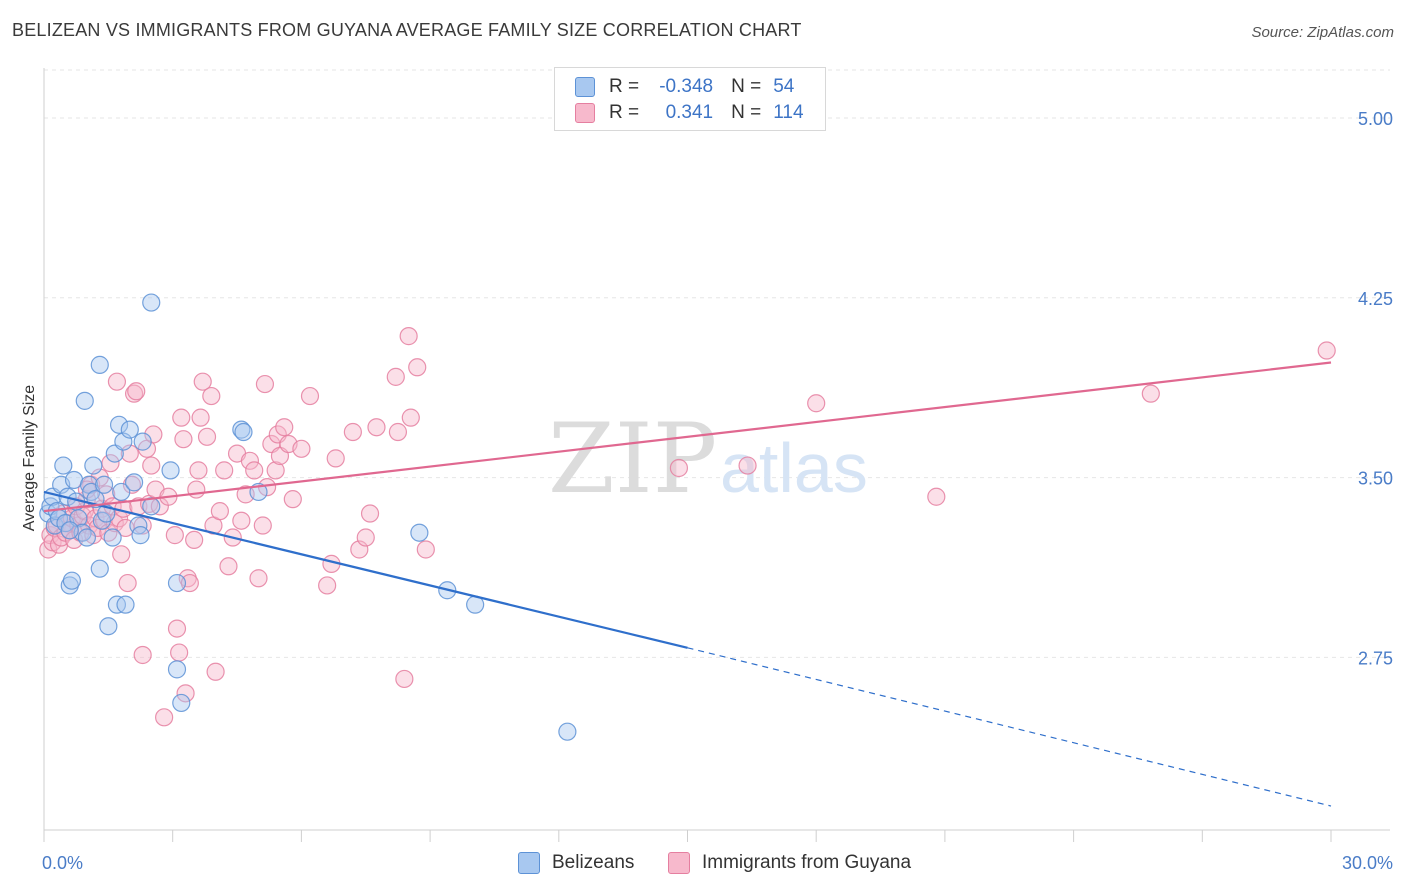 The width and height of the screenshot is (1406, 892). I want to click on legend-r-label: R =, so click(624, 112).